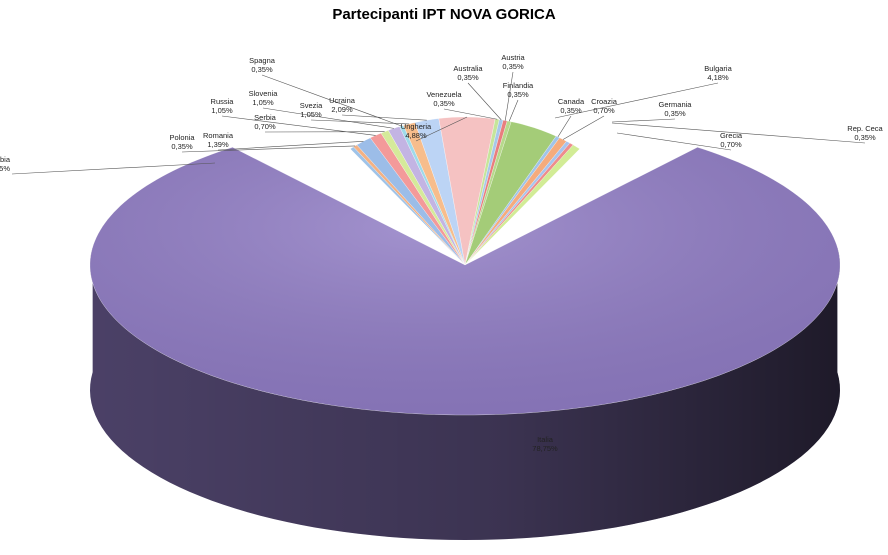  What do you see at coordinates (604, 110) in the screenshot?
I see `slice-value-croazia: 0,70%` at bounding box center [604, 110].